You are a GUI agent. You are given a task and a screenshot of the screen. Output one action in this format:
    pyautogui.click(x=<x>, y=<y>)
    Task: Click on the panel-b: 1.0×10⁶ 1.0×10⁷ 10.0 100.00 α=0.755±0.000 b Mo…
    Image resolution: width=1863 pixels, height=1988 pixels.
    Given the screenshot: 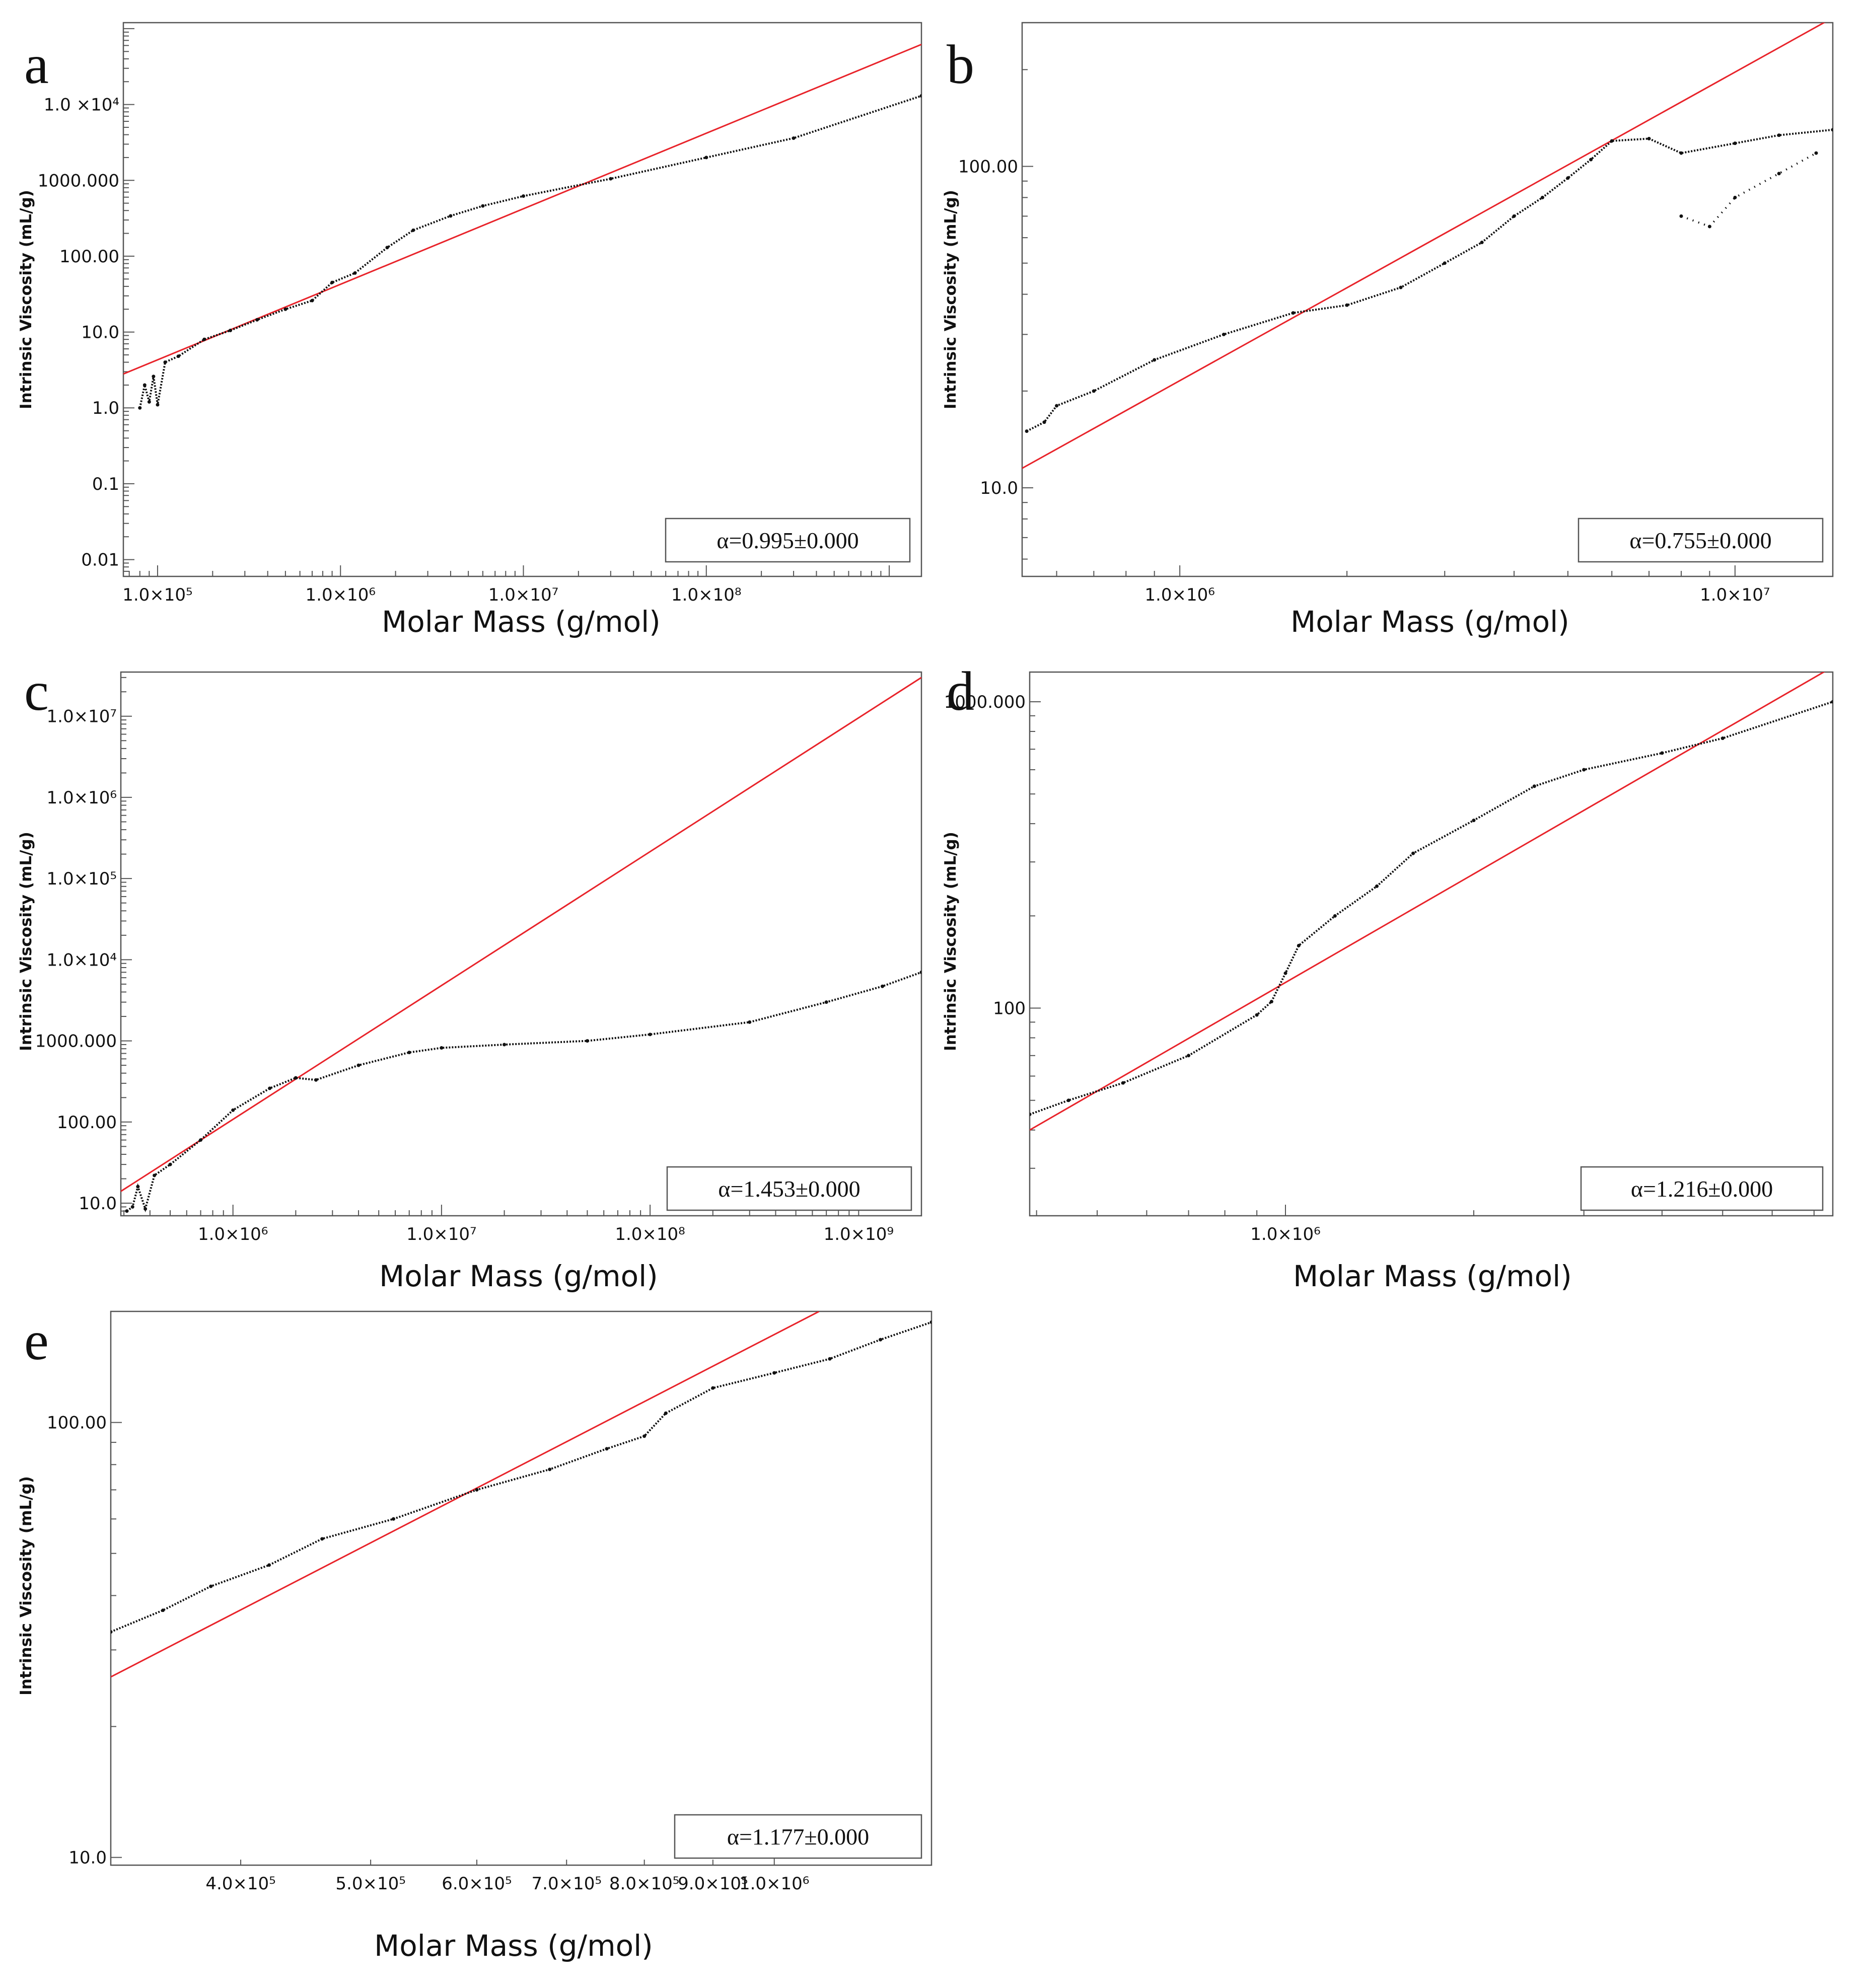 What is the action you would take?
    pyautogui.click(x=1388, y=330)
    